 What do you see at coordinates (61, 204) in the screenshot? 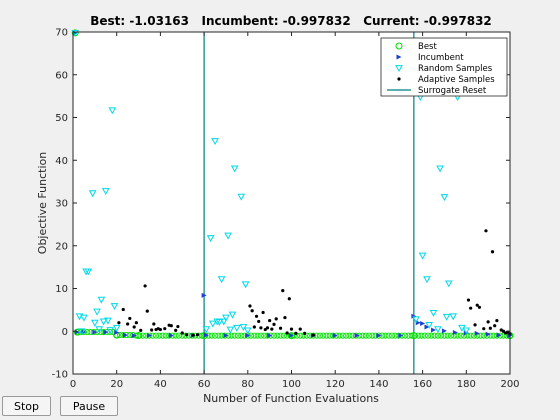
I see `y-tick-label: 30` at bounding box center [61, 204].